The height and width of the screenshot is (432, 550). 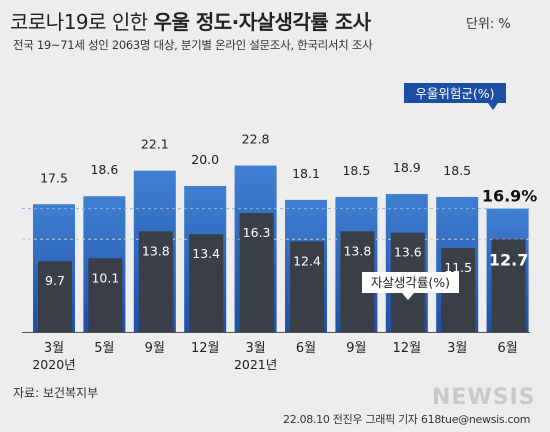 What do you see at coordinates (458, 267) in the screenshot?
I see `suicide-value-label: 11.5` at bounding box center [458, 267].